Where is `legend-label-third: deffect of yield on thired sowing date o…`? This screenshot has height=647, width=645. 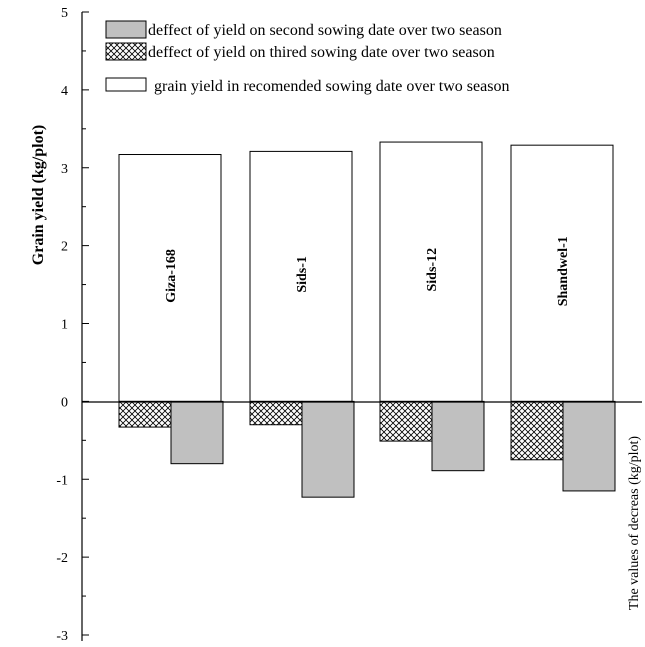 legend-label-third: deffect of yield on thired sowing date o… is located at coordinates (321, 52).